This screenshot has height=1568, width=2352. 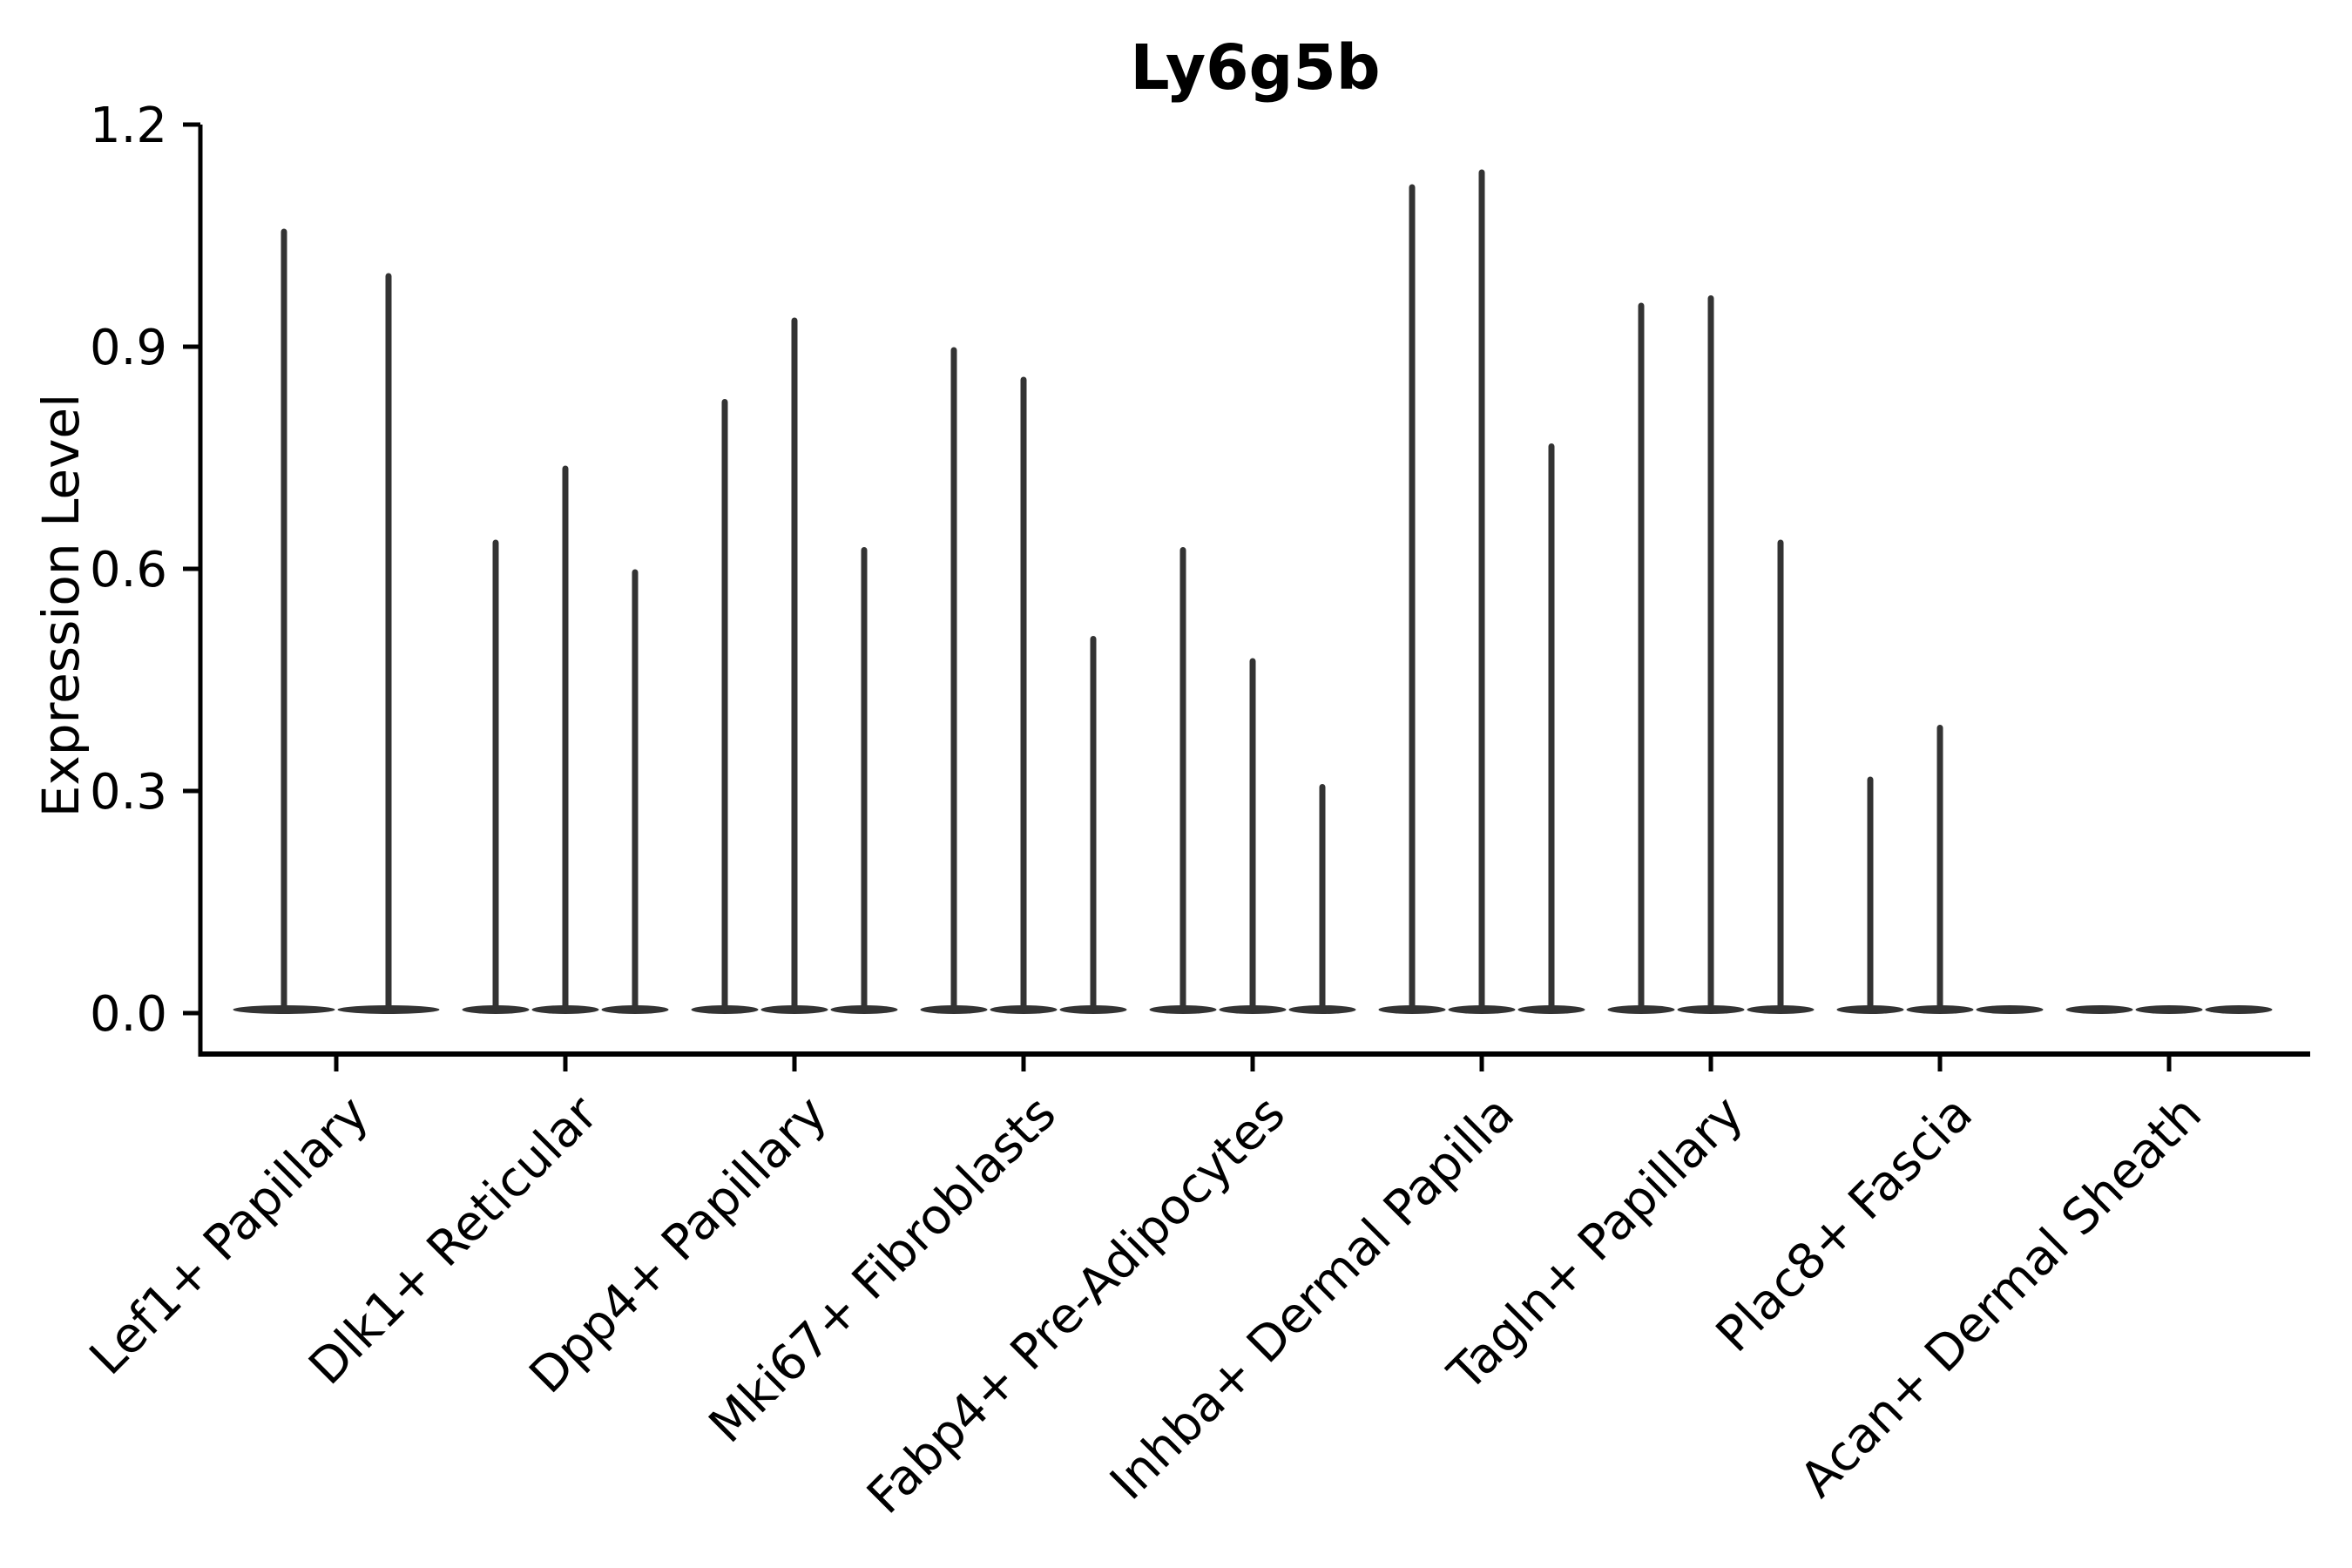 What do you see at coordinates (1312, 1298) in the screenshot?
I see `x-tick-label: Inhba+ Dermal Papilla` at bounding box center [1312, 1298].